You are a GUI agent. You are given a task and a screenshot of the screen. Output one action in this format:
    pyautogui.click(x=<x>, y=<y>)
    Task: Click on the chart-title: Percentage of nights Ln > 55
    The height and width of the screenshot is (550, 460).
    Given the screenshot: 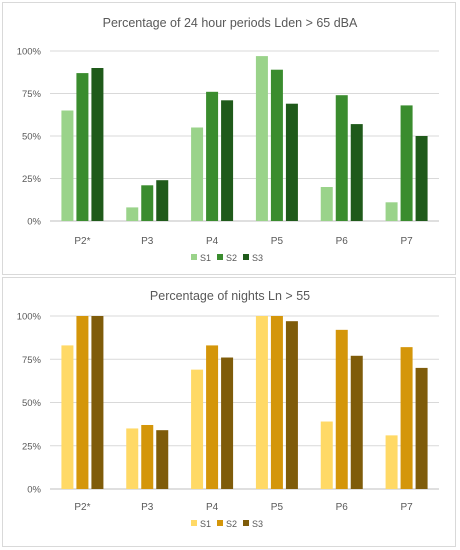 What is the action you would take?
    pyautogui.click(x=230, y=296)
    